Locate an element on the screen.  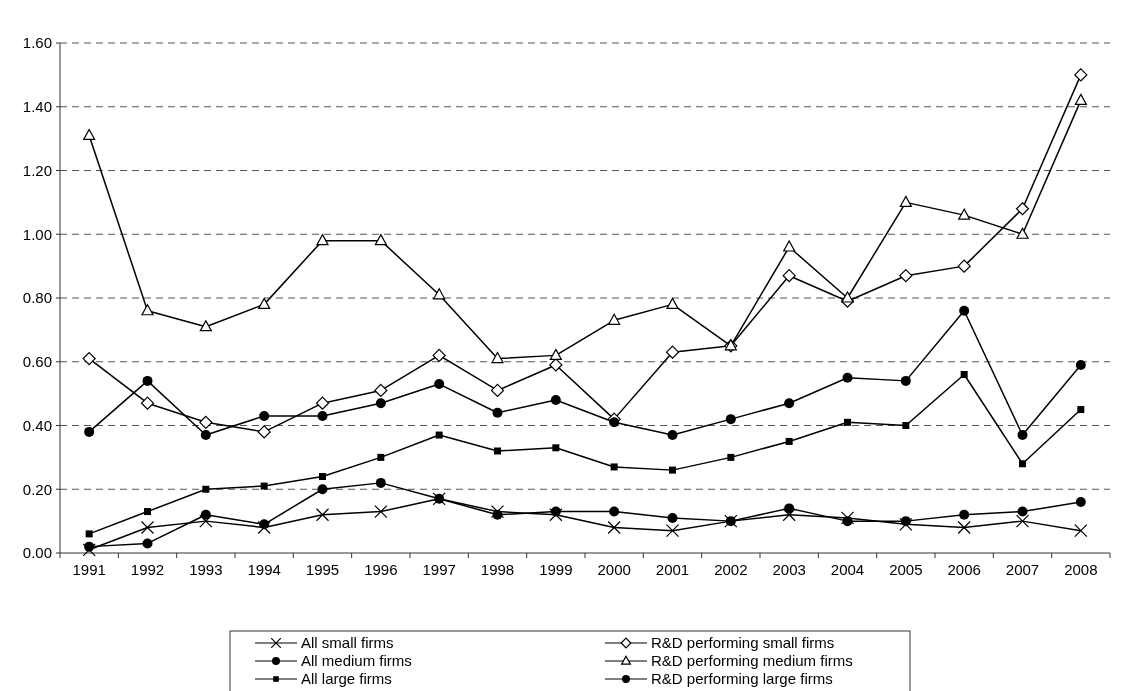
x-tick-label: 1997 is located at coordinates (439, 569).